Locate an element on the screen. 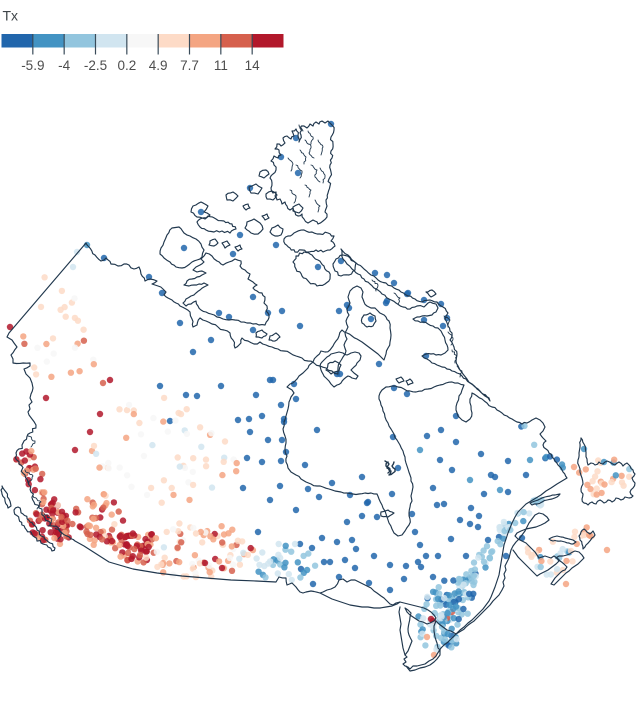 The image size is (640, 704). svg-text: -2.5 is located at coordinates (95, 65).